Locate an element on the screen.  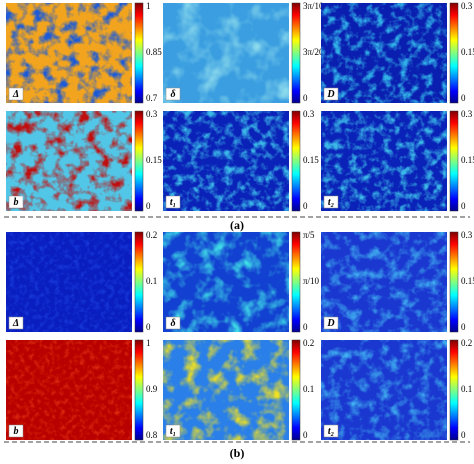
colorbar-tick-label: 0.8 is located at coordinates (152, 435).